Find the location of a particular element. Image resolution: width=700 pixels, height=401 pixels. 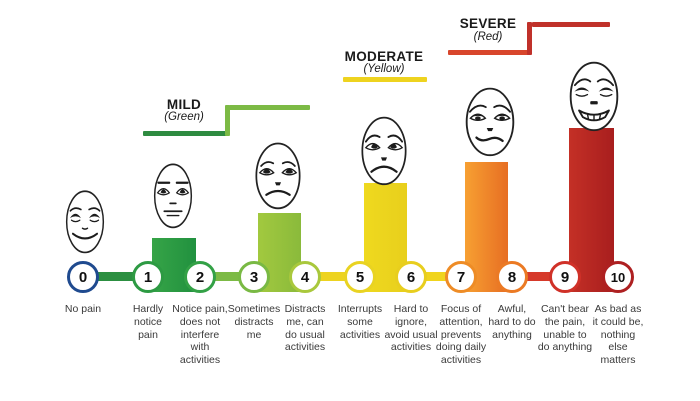

zone-severe-line-low is located at coordinates (489, 52).